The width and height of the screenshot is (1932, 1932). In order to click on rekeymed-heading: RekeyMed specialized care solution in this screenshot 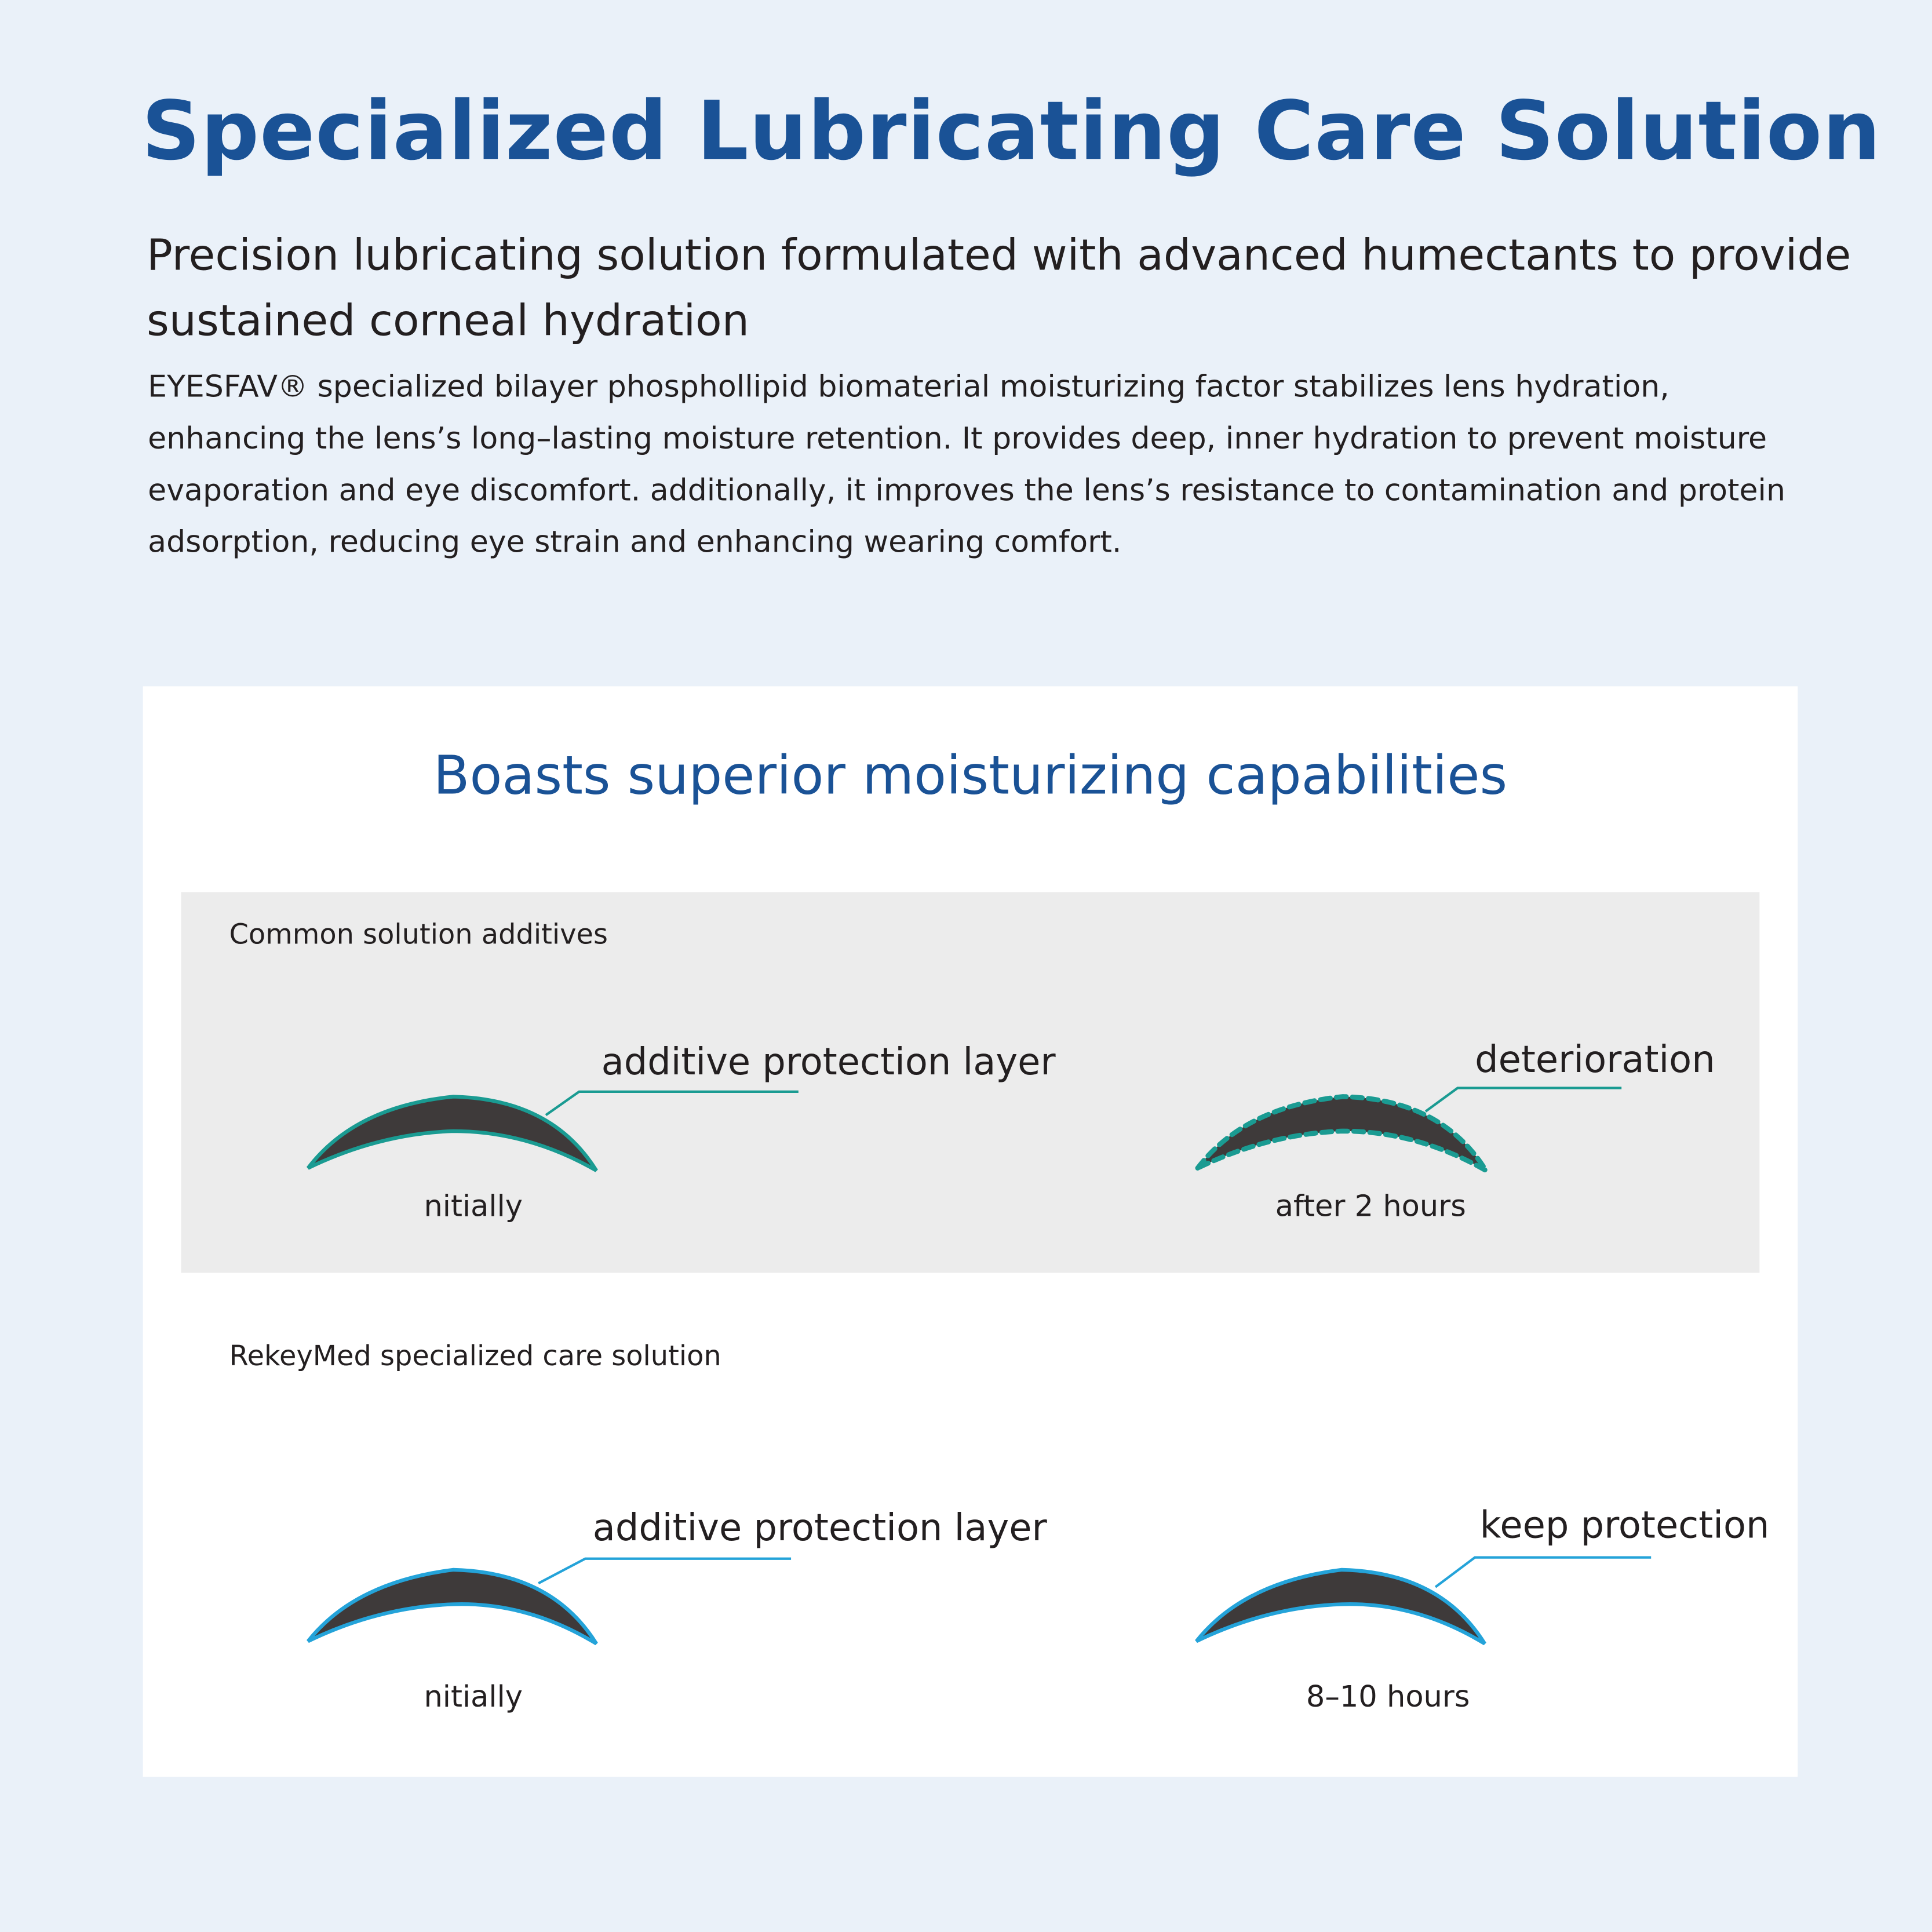, I will do `click(475, 1356)`.